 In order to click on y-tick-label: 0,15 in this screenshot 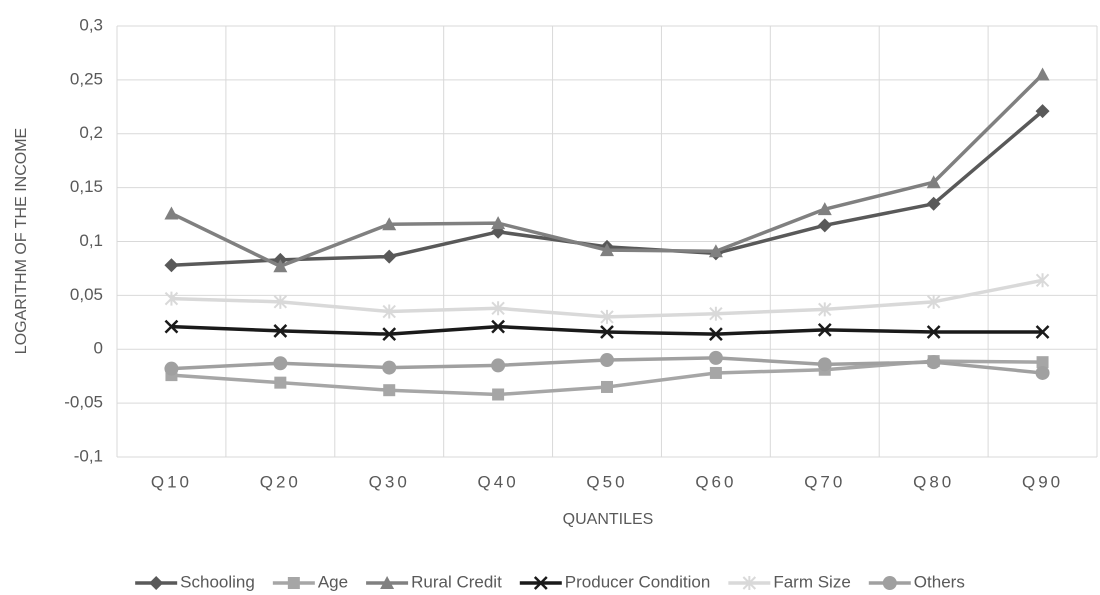, I will do `click(86, 186)`.